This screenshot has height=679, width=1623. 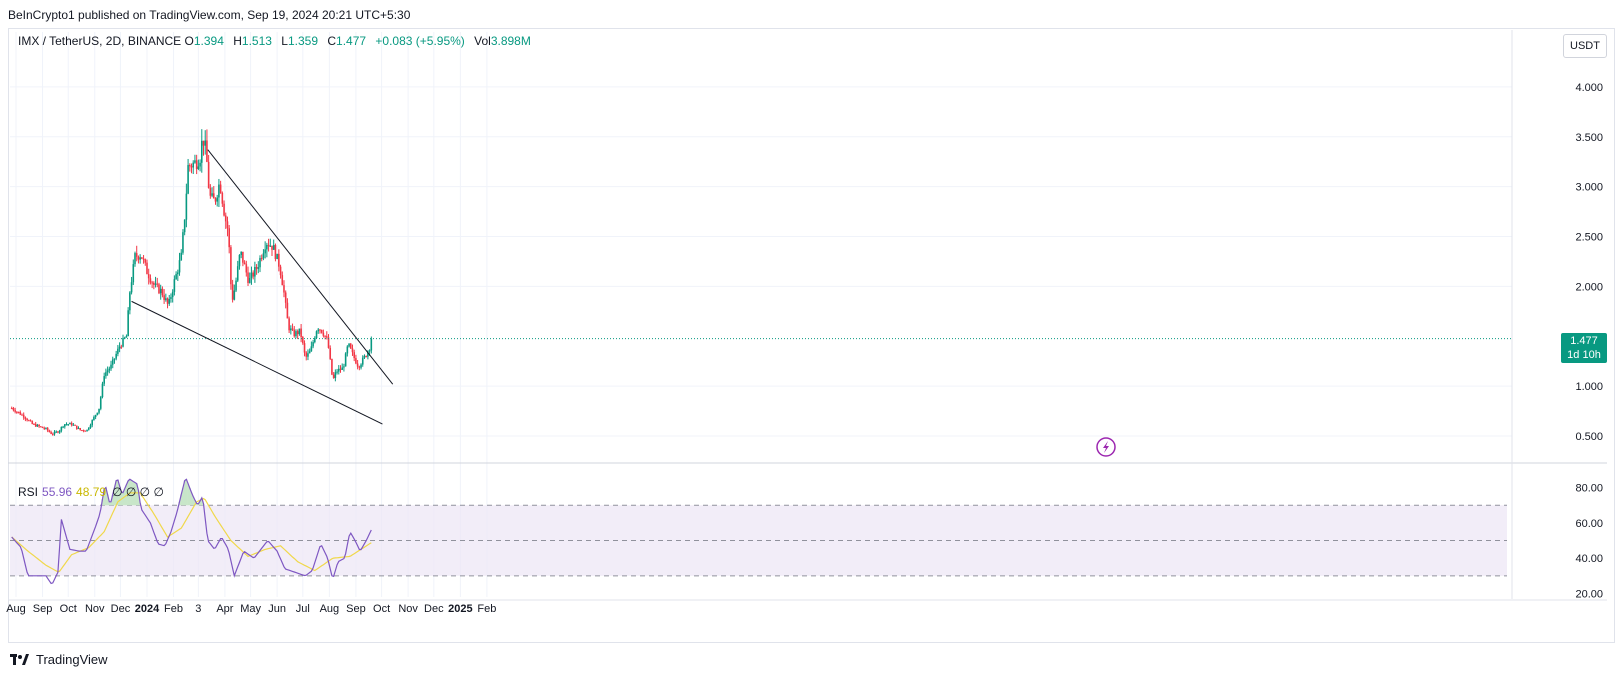 I want to click on rsi-tick-label: 40.00, so click(x=1589, y=559).